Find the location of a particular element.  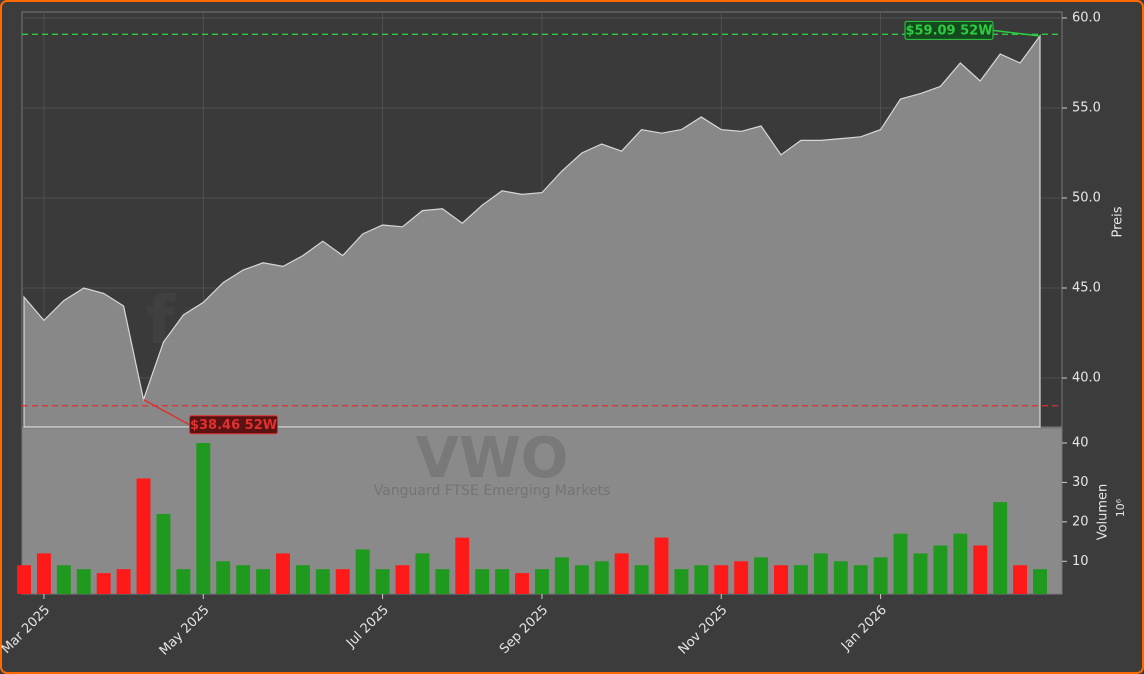

annotation-label: $59.09 52W is located at coordinates (948, 30).